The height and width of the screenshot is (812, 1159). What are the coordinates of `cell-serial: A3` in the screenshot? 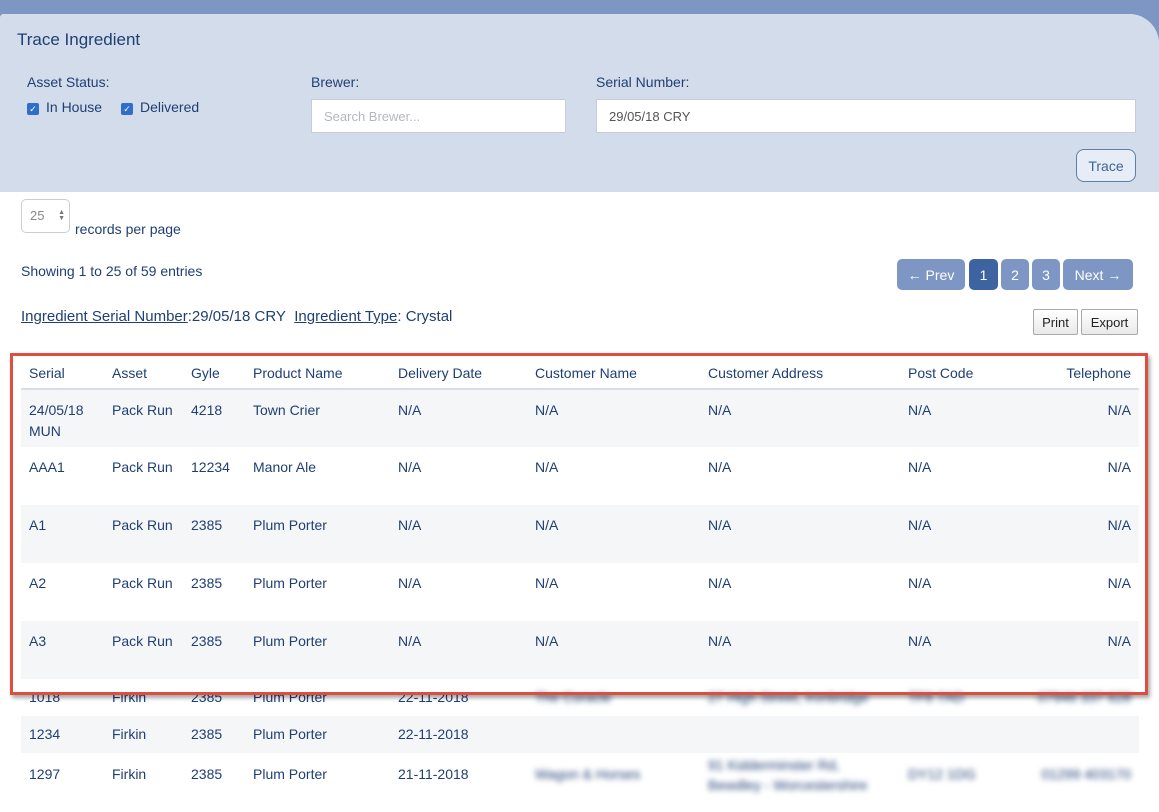 It's located at (38, 641).